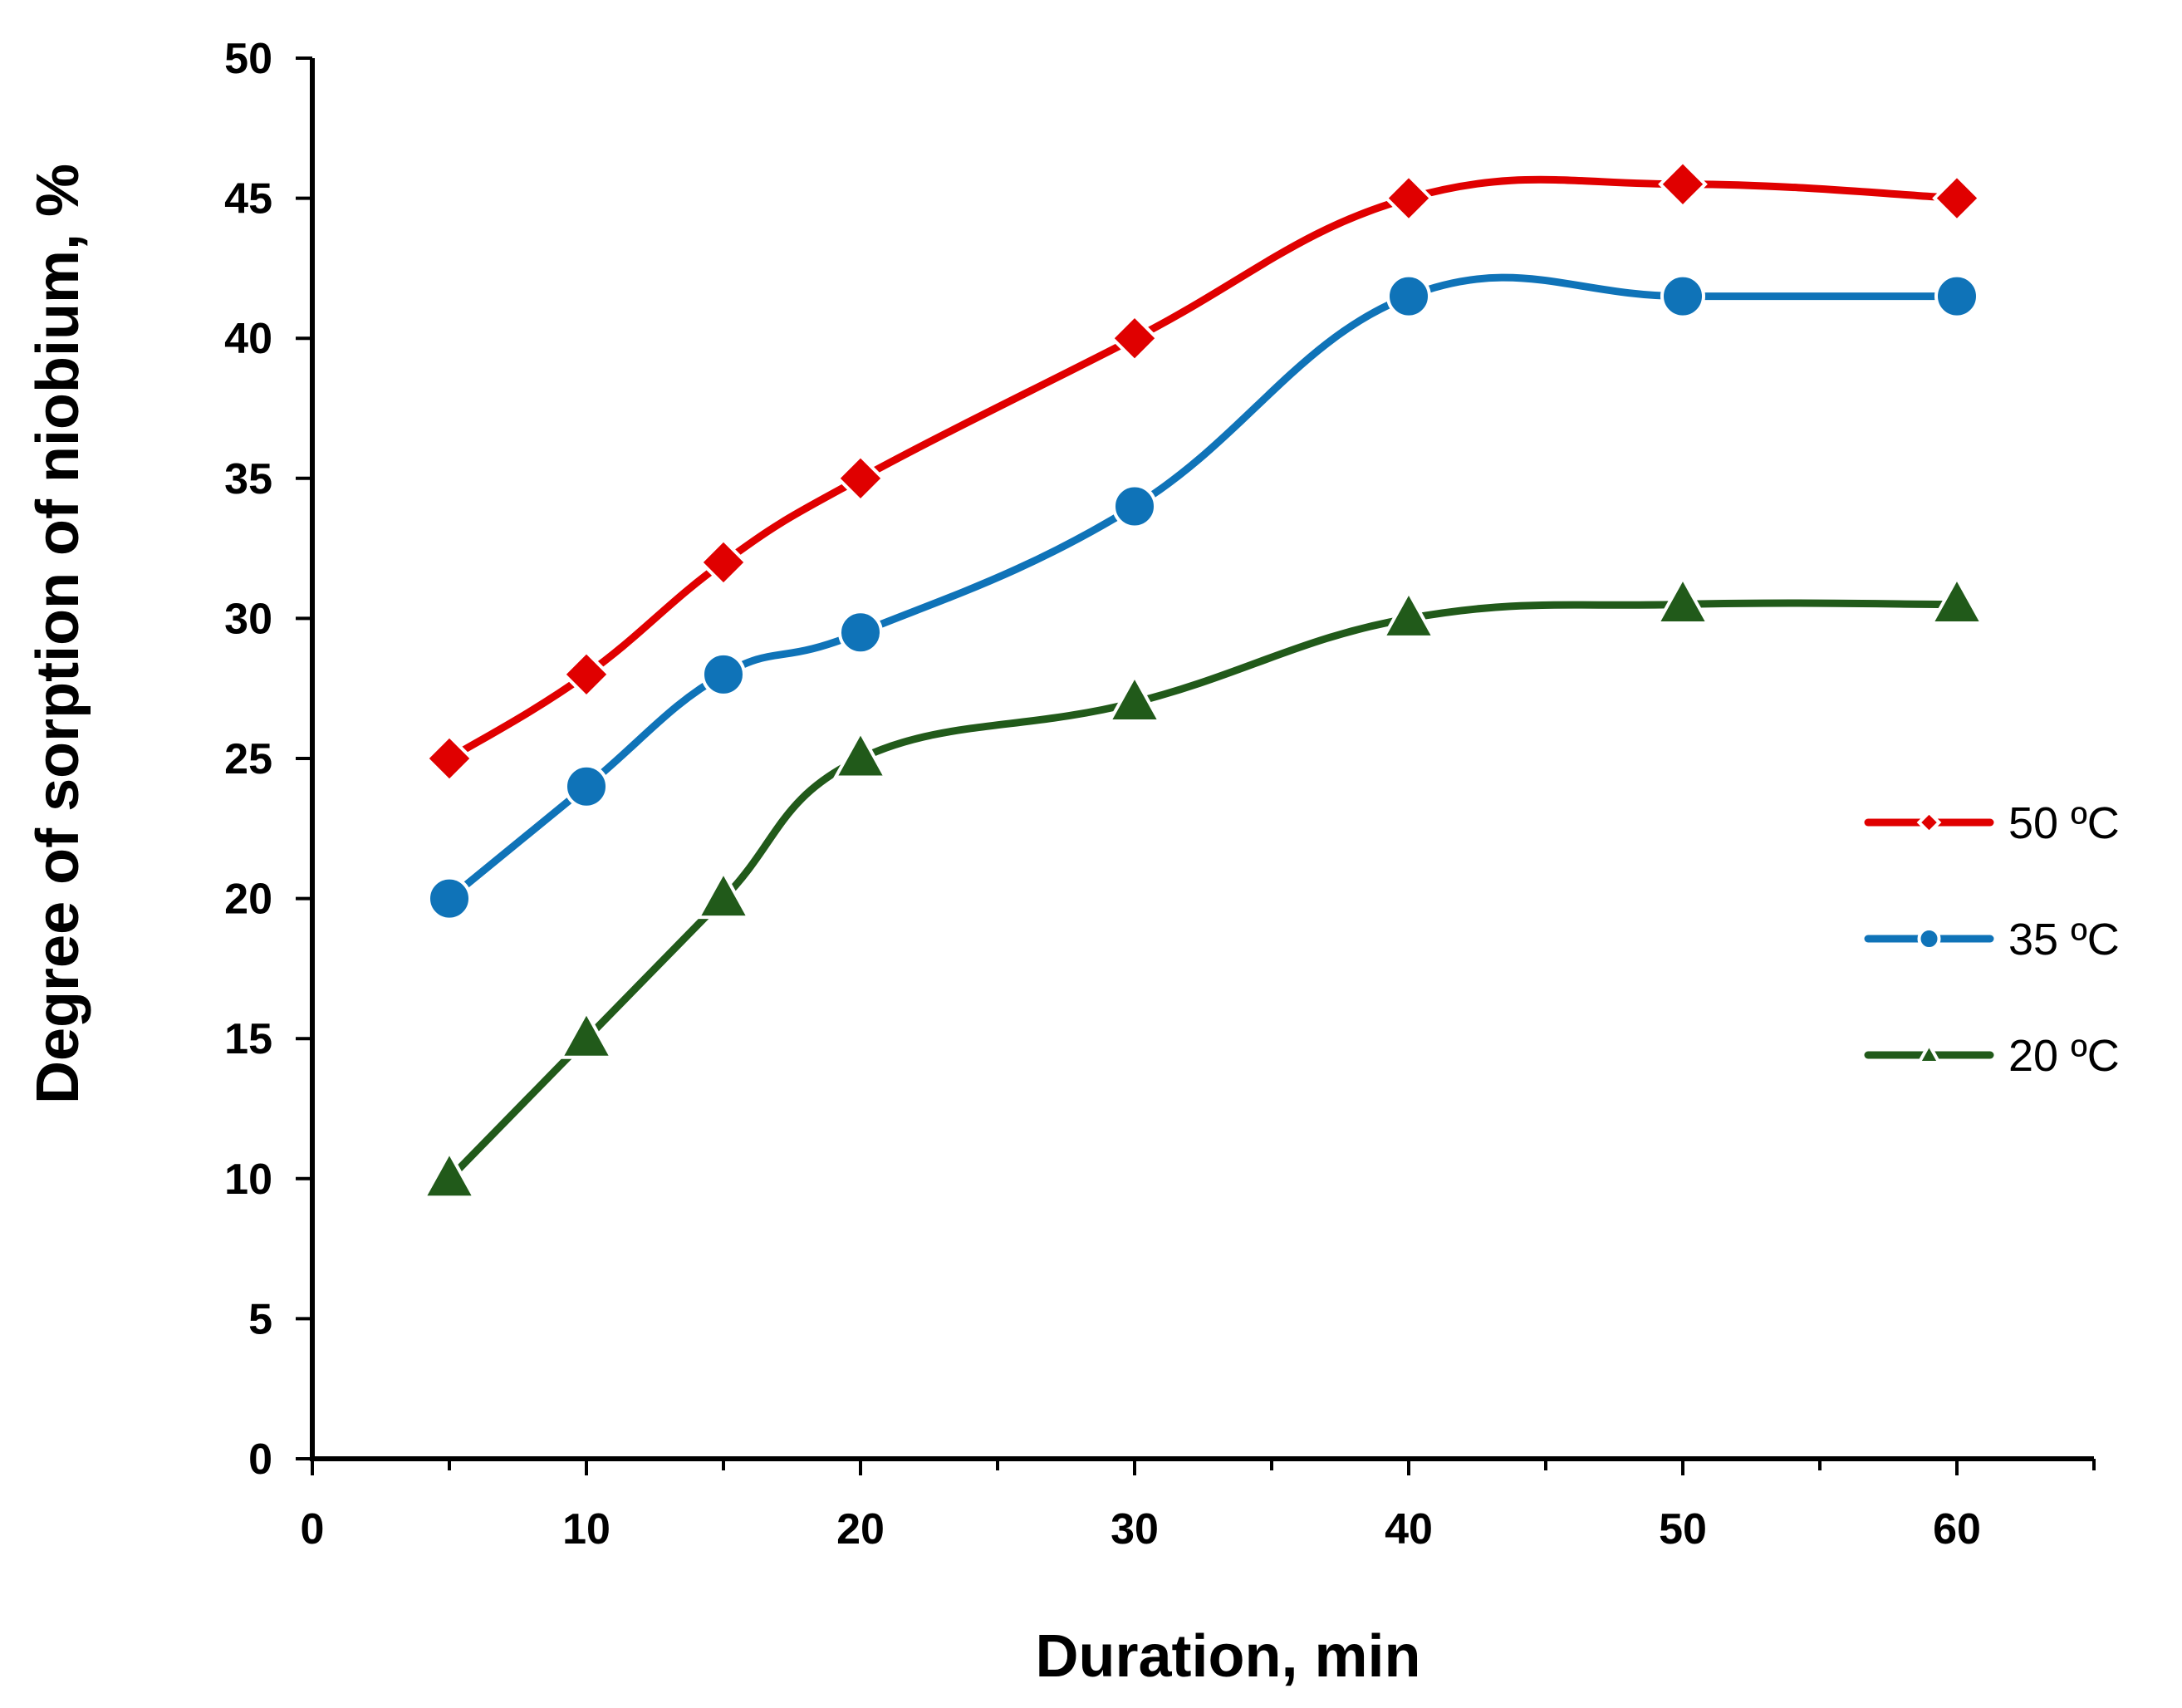  I want to click on y-tick-label: 15, so click(248, 1039).